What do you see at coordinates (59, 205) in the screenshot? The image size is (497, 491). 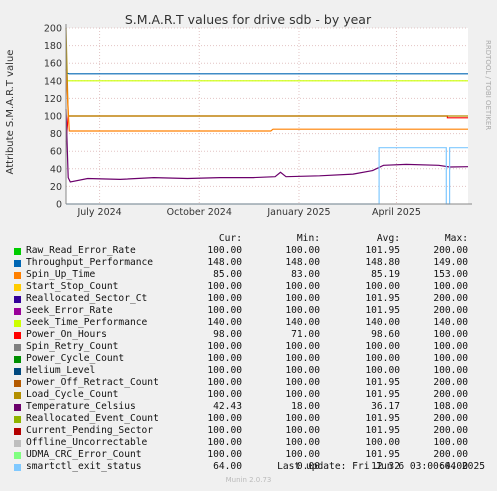 I see `y-tick-label: 0` at bounding box center [59, 205].